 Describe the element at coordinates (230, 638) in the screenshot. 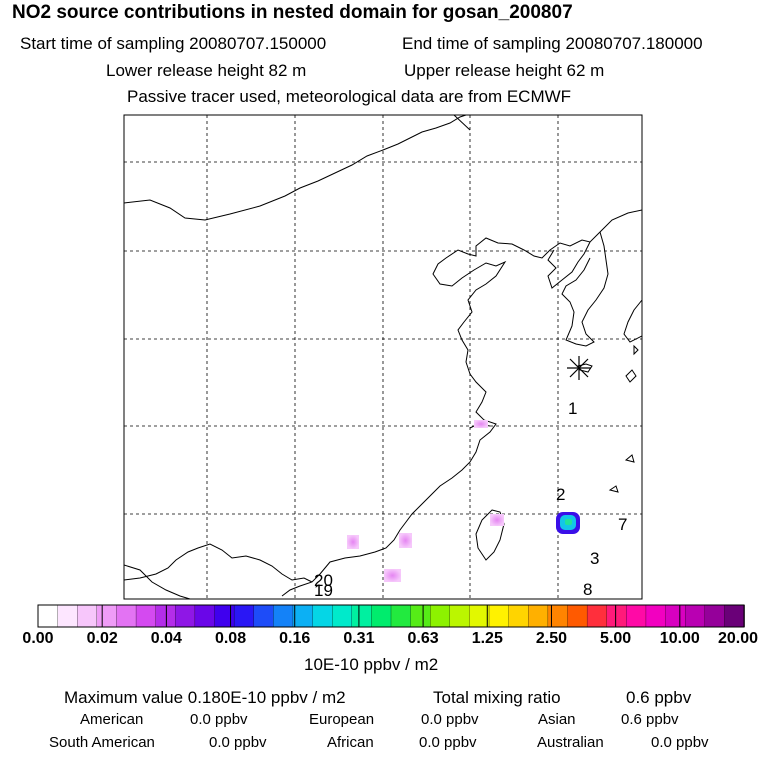

I see `colorbar-tick-label: 0.08` at that location.